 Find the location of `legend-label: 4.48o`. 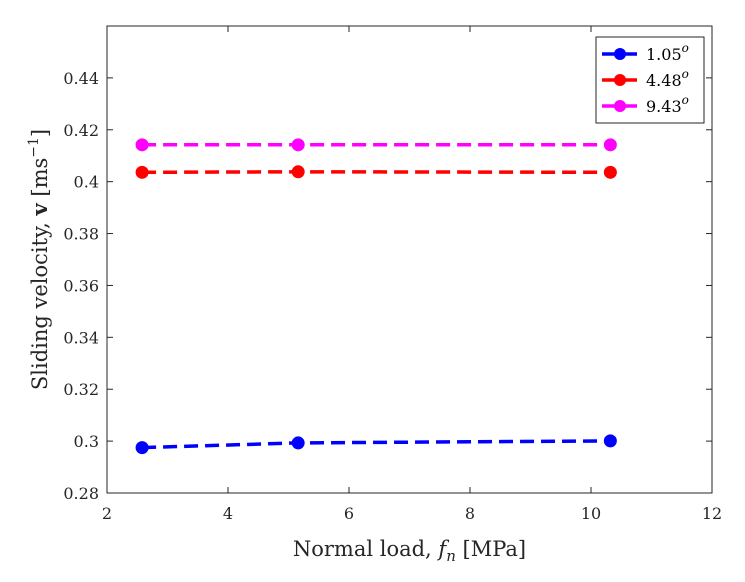

legend-label: 4.48o is located at coordinates (667, 78).